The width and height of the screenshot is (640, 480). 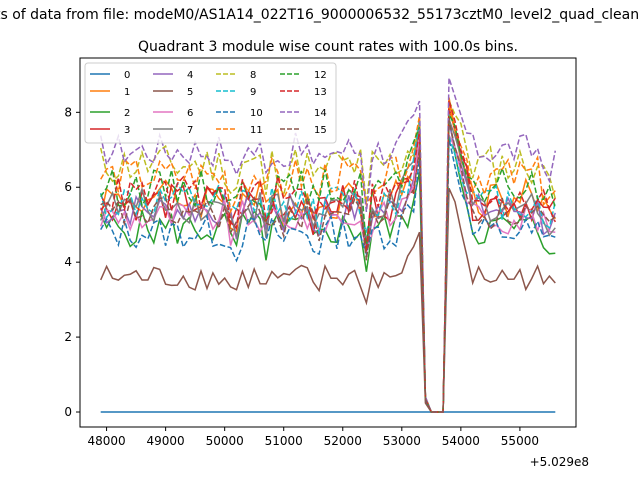 What do you see at coordinates (127, 130) in the screenshot?
I see `legend-label-3: 3` at bounding box center [127, 130].